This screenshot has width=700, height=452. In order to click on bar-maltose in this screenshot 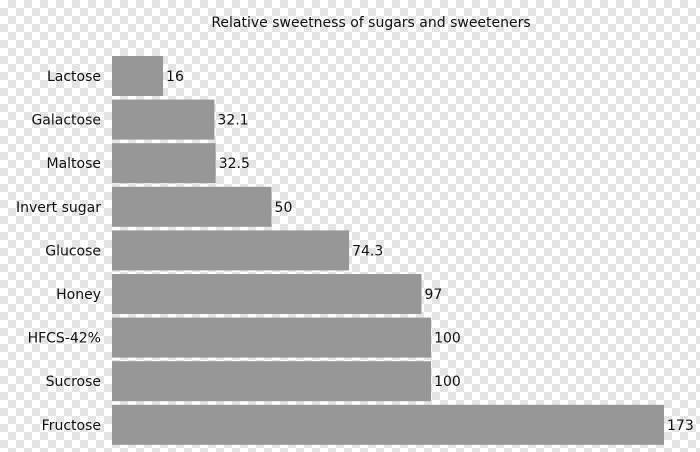, I will do `click(164, 163)`.